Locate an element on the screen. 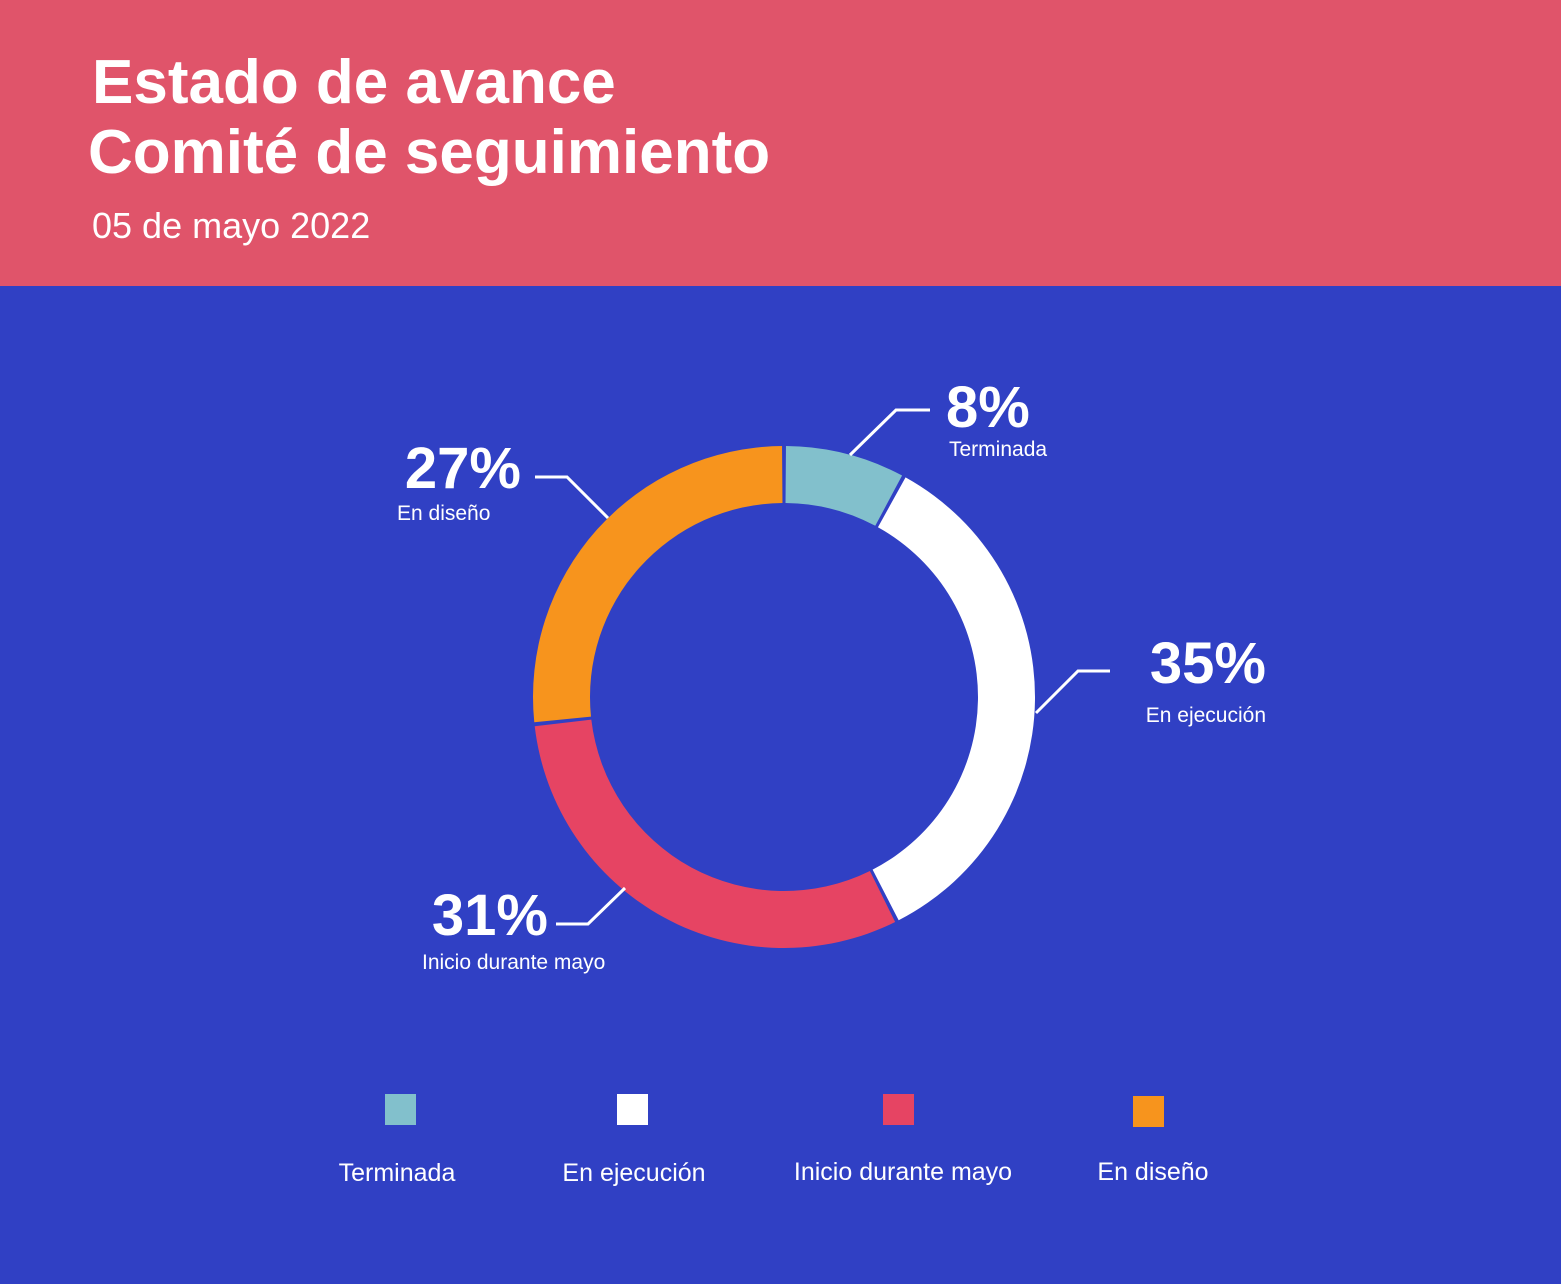 Image resolution: width=1561 pixels, height=1284 pixels. percent-label-terminada: 8% is located at coordinates (988, 407).